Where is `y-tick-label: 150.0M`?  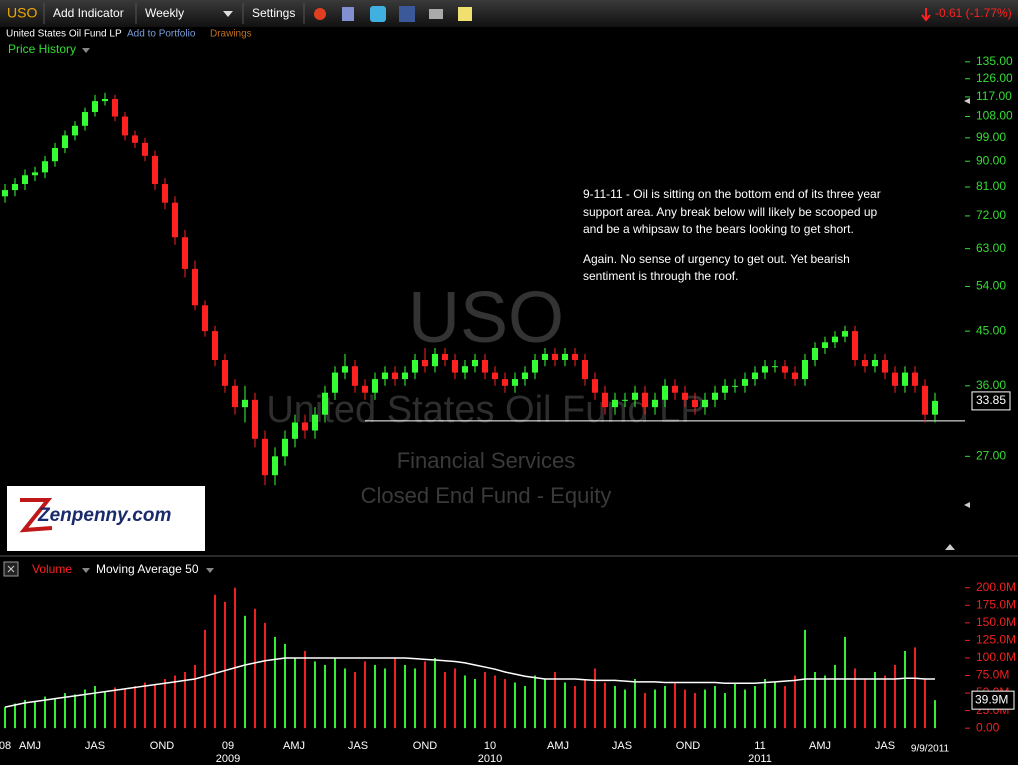 y-tick-label: 150.0M is located at coordinates (996, 622).